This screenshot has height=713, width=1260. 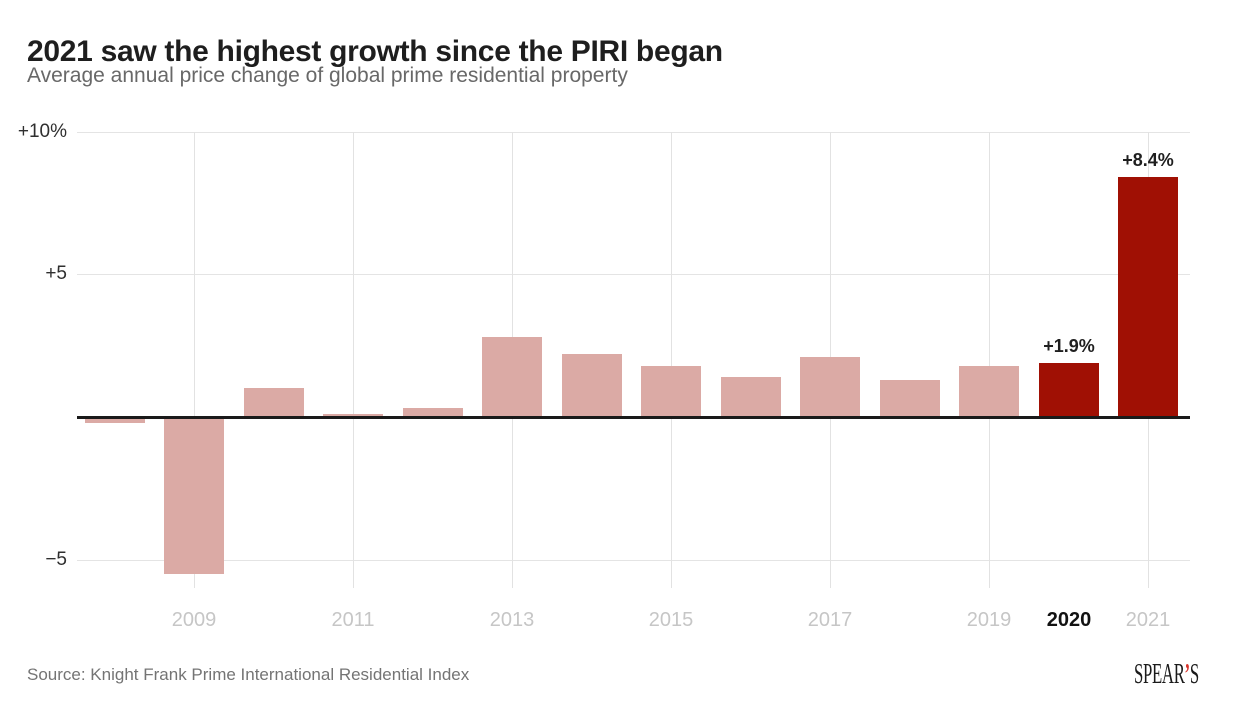 I want to click on x-axis-tick-label-2020: 2020, so click(x=1069, y=620).